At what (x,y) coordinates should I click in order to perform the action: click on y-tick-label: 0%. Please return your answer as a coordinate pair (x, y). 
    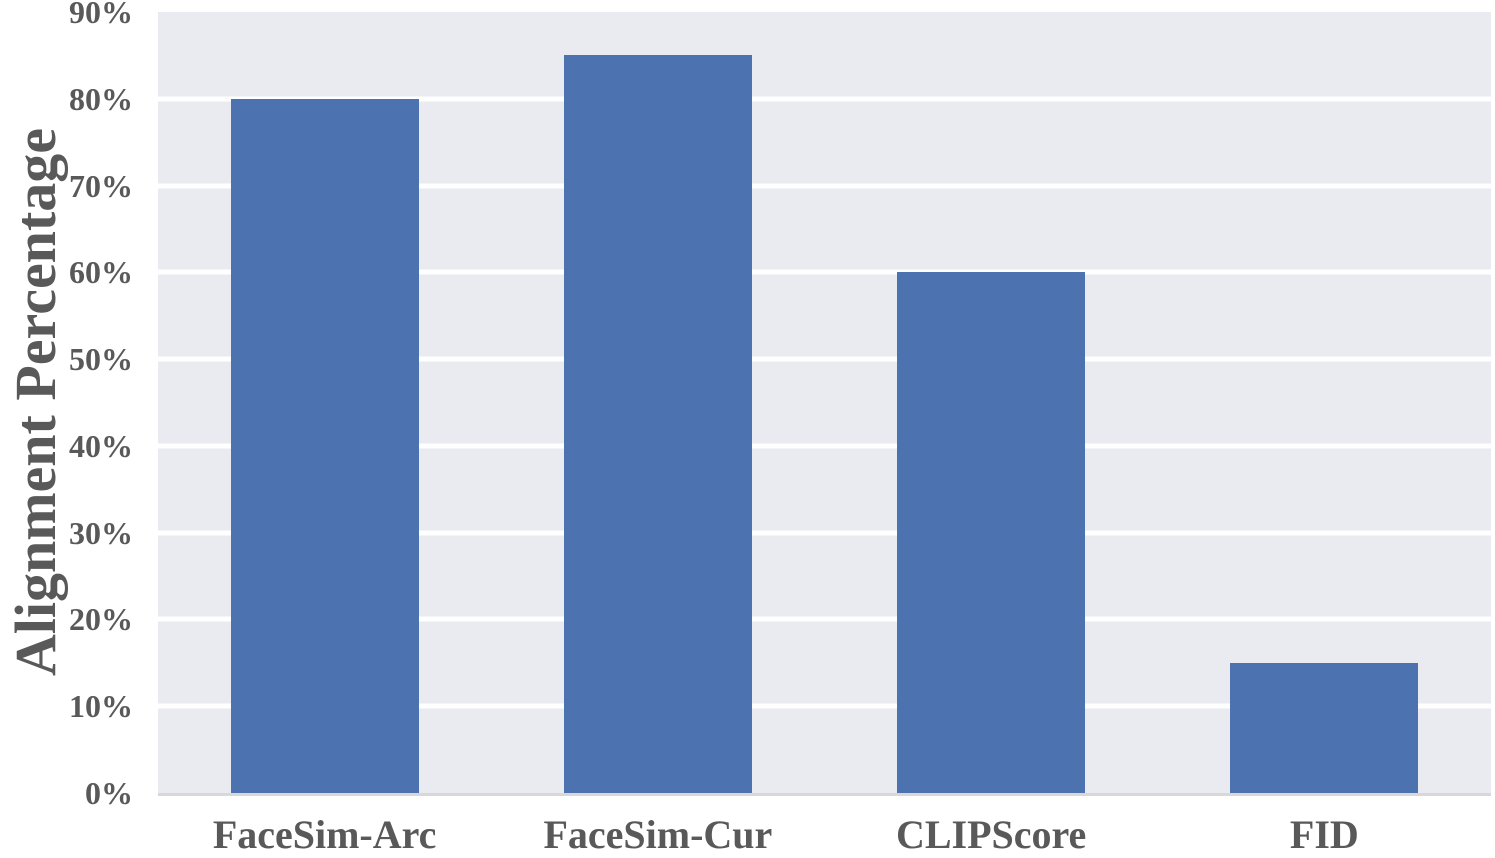
    Looking at the image, I should click on (109, 793).